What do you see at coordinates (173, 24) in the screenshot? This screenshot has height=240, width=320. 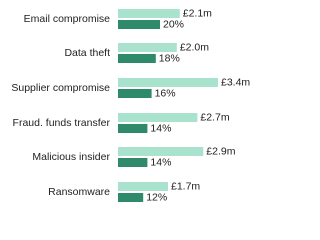 I see `value-label: 20%` at bounding box center [173, 24].